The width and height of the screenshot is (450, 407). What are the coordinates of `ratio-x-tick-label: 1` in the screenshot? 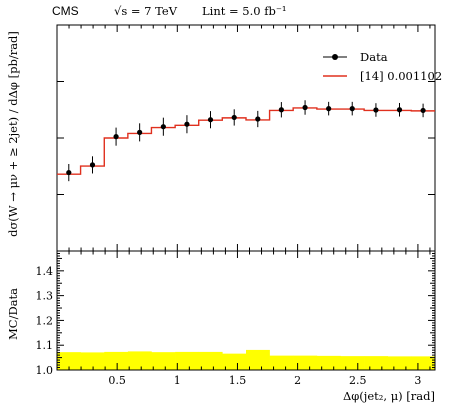 It's located at (177, 380).